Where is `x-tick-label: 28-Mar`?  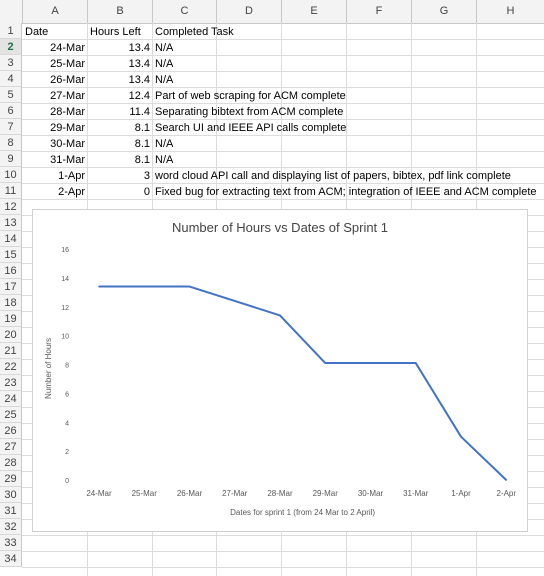
x-tick-label: 28-Mar is located at coordinates (280, 493).